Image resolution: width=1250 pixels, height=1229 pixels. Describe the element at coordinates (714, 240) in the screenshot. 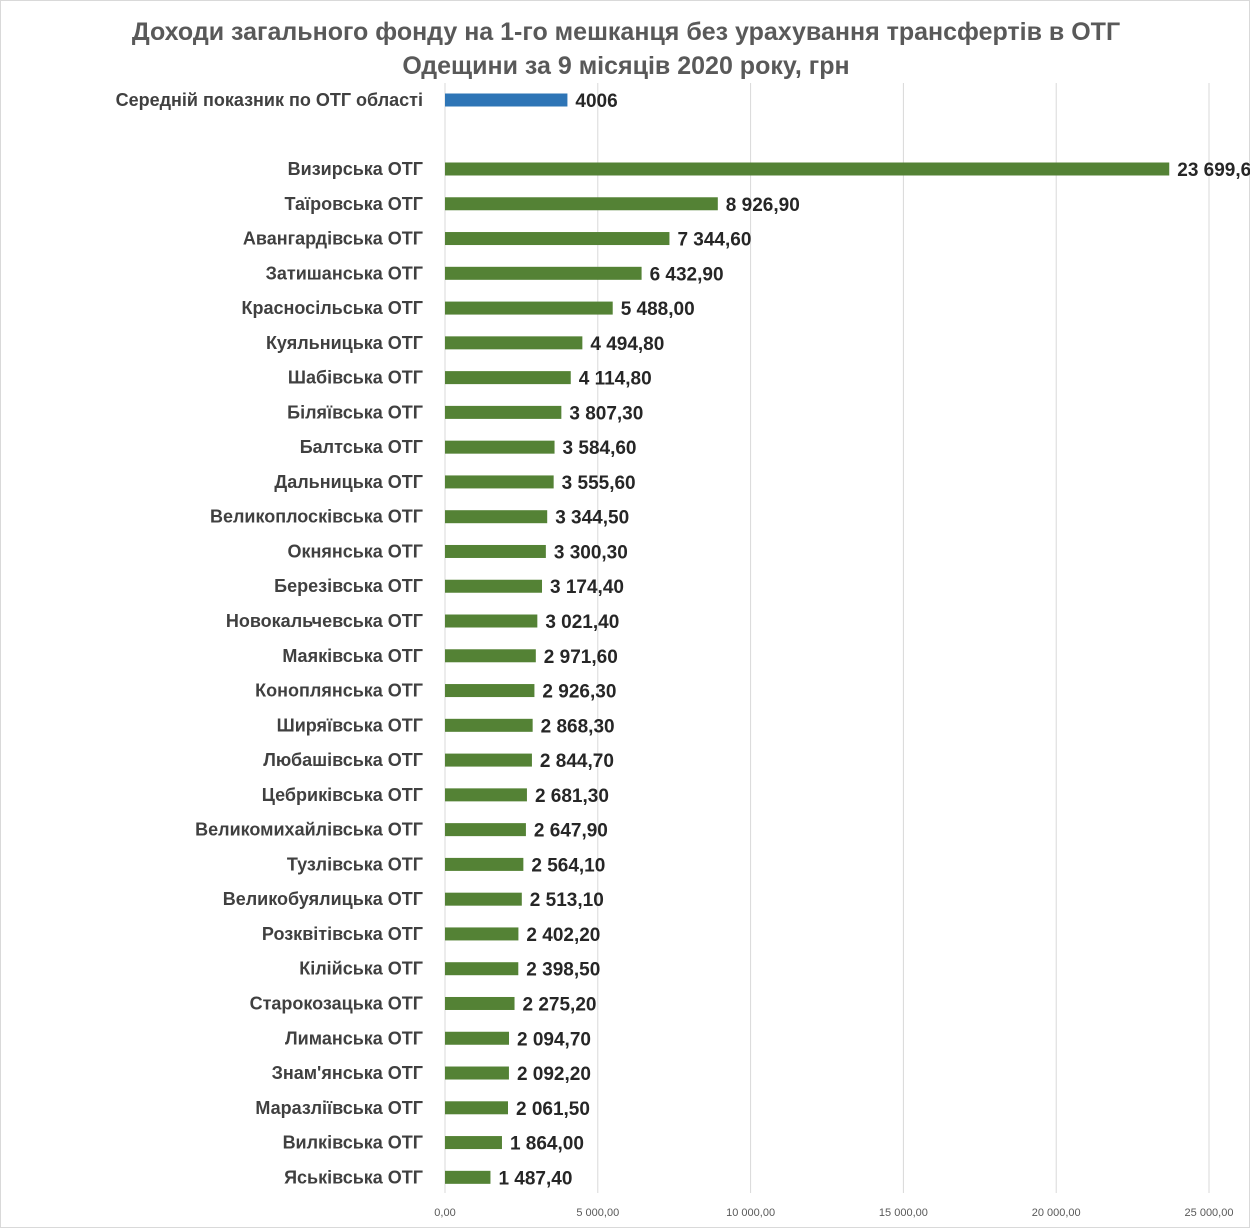

I see `otg-value-label: 7 344,60` at that location.